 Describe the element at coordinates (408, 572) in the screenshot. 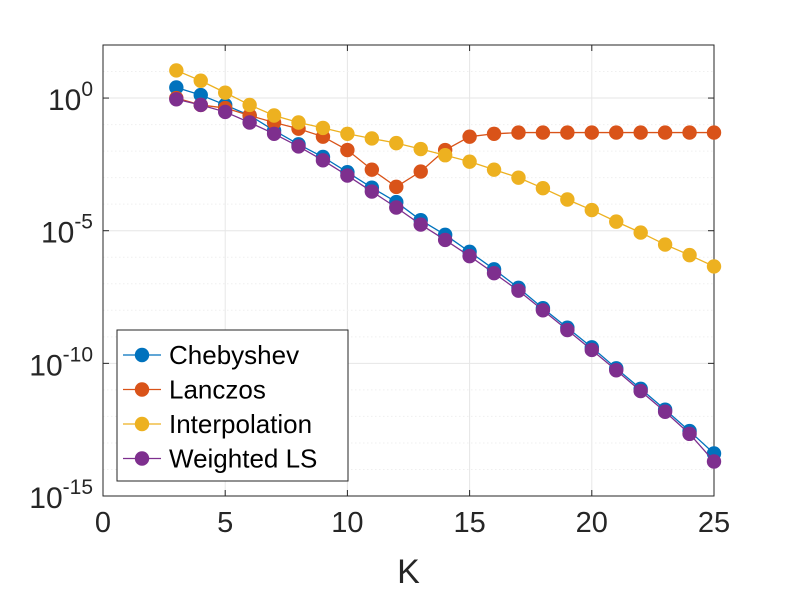

I see `x-axis-label: K` at that location.